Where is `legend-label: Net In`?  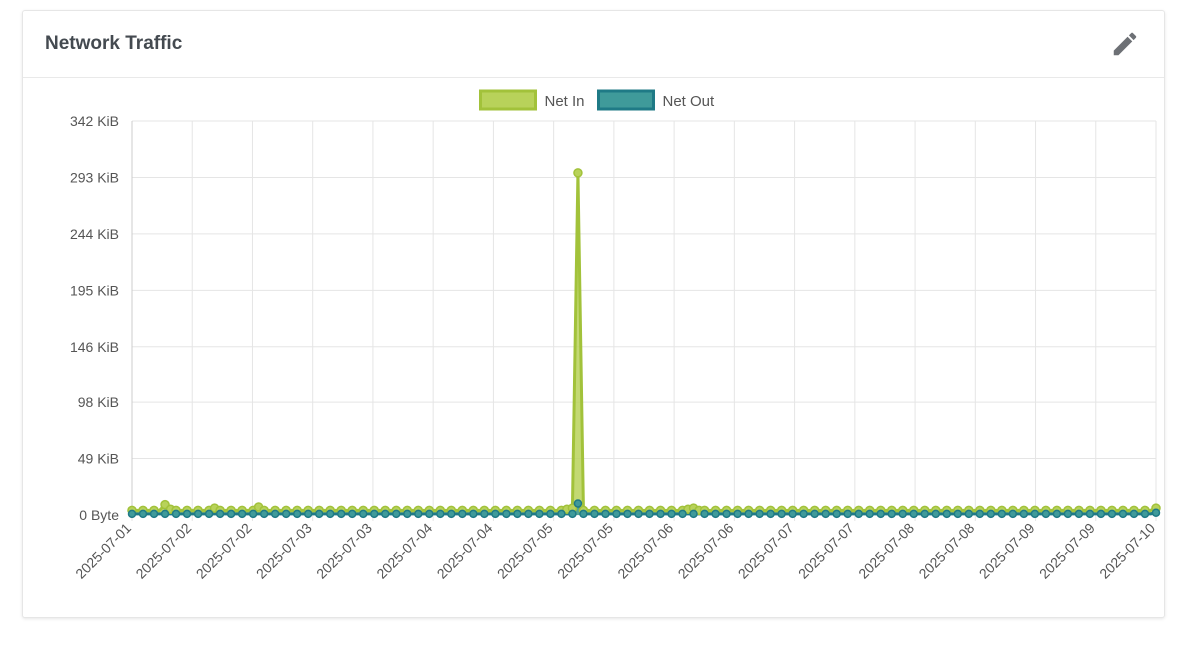
legend-label: Net In is located at coordinates (565, 101).